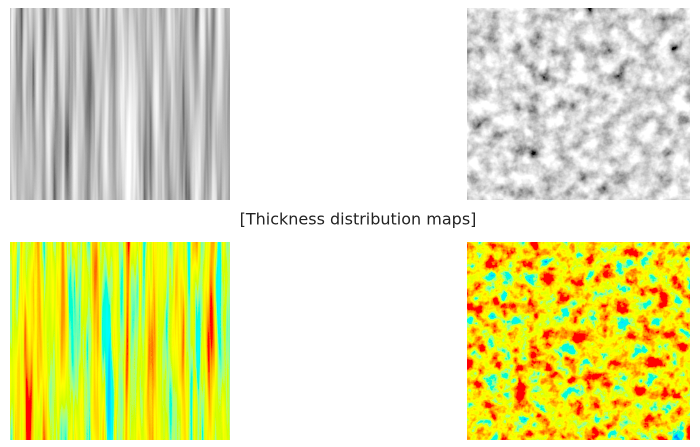  What do you see at coordinates (120, 104) in the screenshot?
I see `gray-image-stripes` at bounding box center [120, 104].